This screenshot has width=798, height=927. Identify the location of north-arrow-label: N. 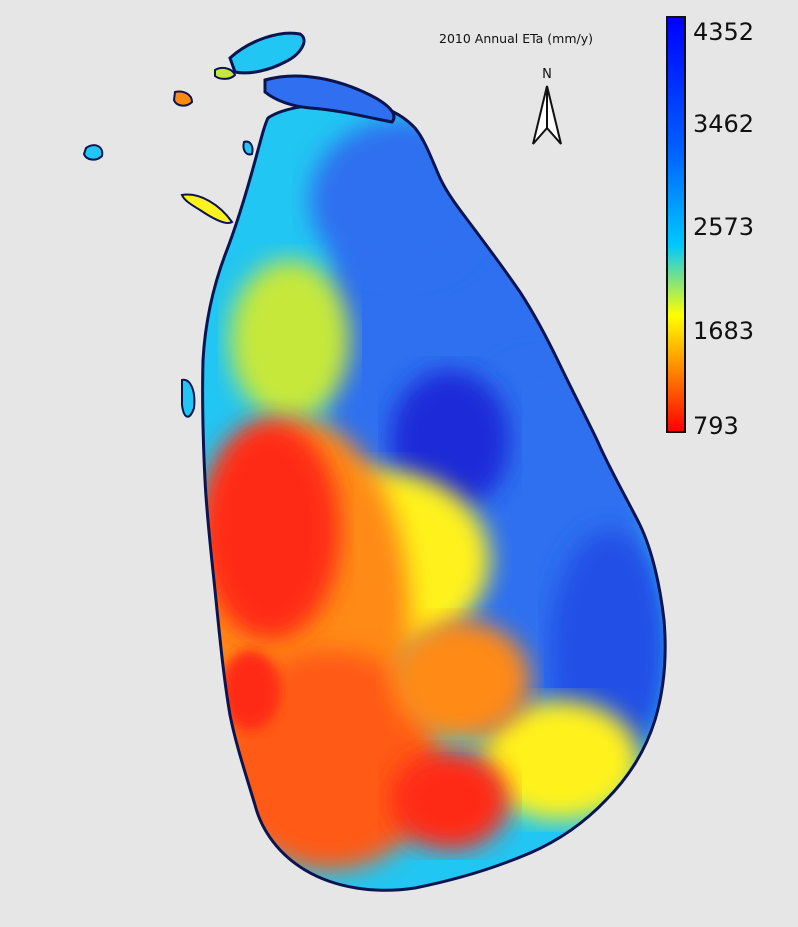
(547, 74).